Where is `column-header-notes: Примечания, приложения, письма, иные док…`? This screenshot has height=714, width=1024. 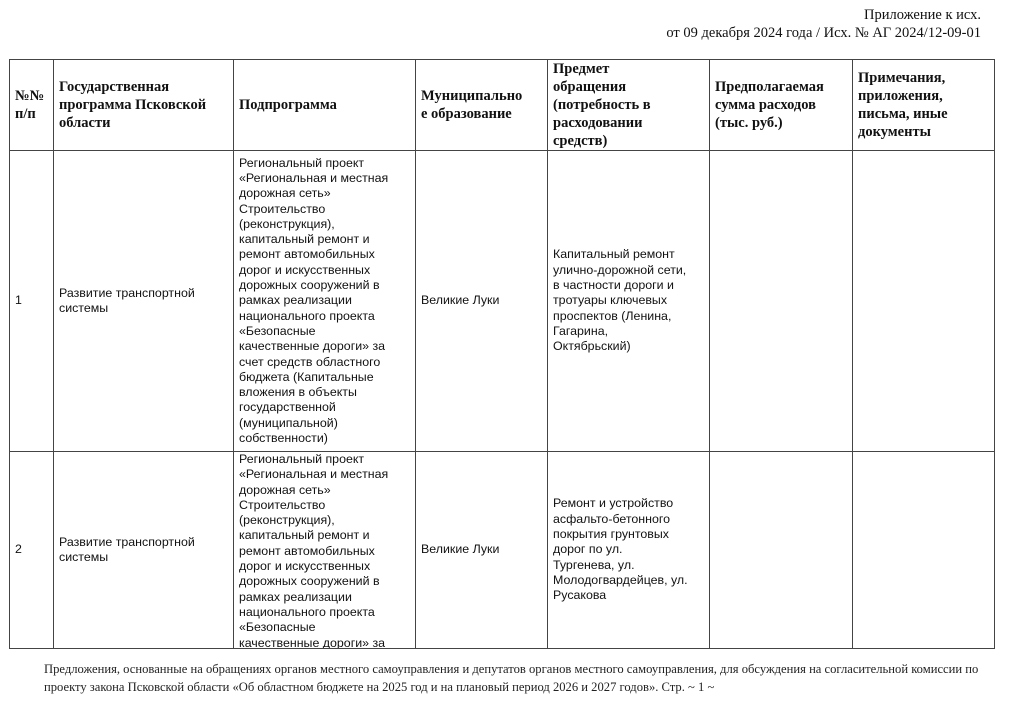
column-header-notes: Примечания, приложения, письма, иные док… is located at coordinates (923, 105).